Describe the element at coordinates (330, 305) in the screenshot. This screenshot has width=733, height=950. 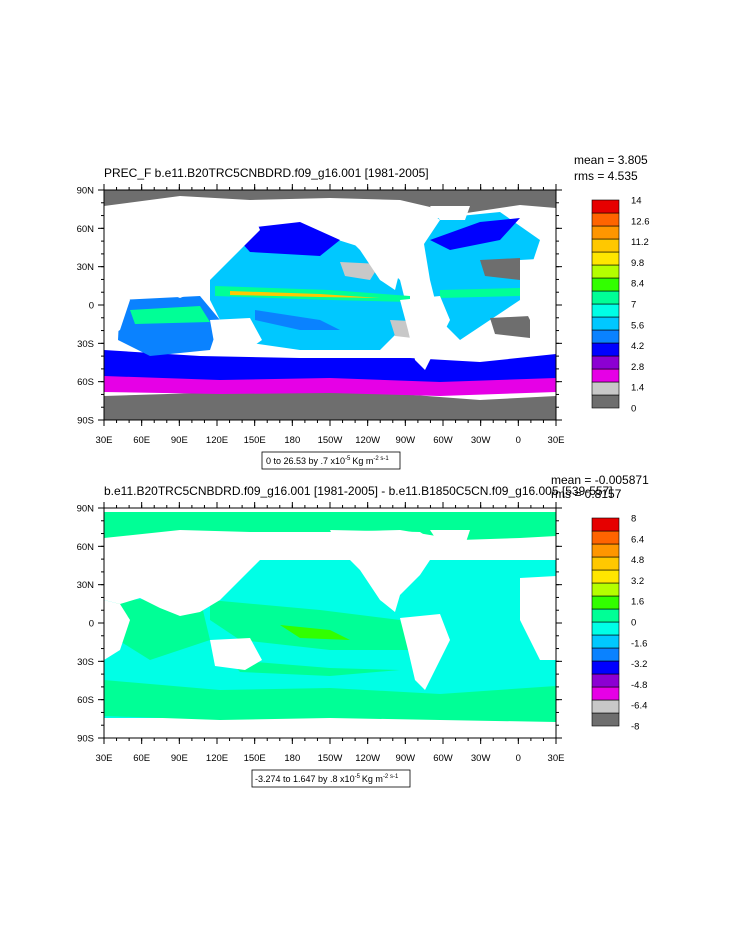
I see `panel-1-map` at that location.